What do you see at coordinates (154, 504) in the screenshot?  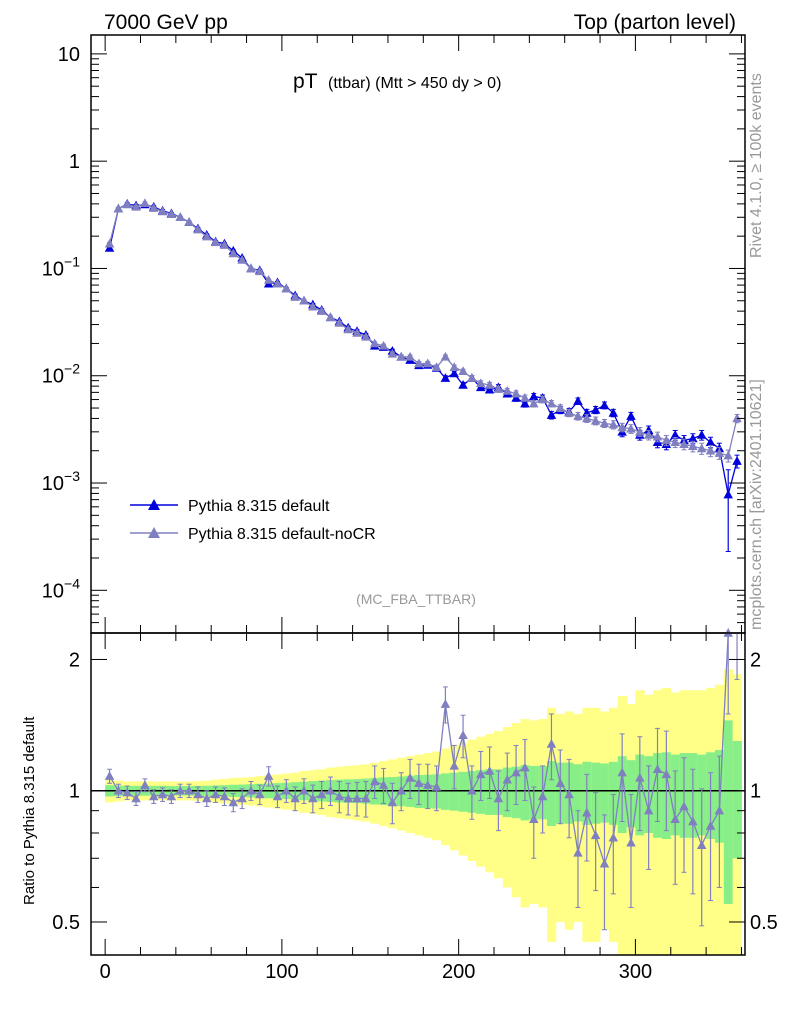 I see `legend-marker-default` at bounding box center [154, 504].